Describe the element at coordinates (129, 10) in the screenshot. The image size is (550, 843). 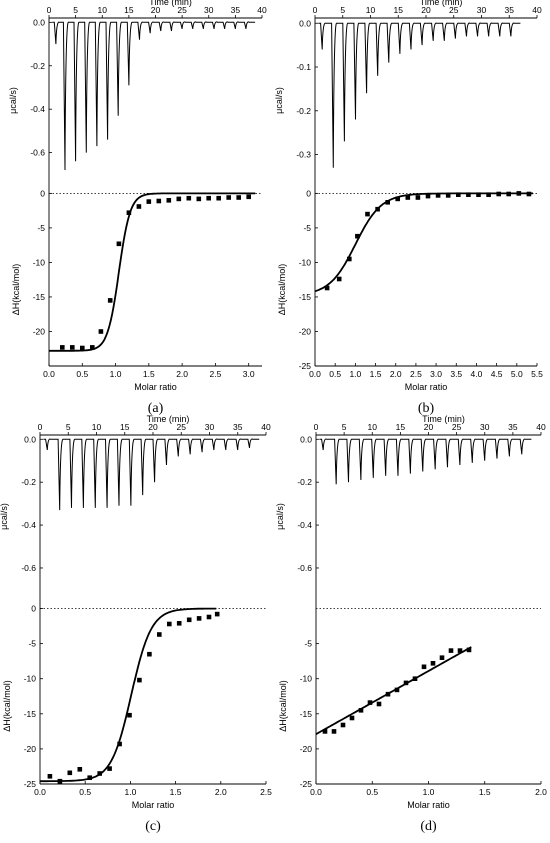
I see `time-tick-label: 15` at that location.